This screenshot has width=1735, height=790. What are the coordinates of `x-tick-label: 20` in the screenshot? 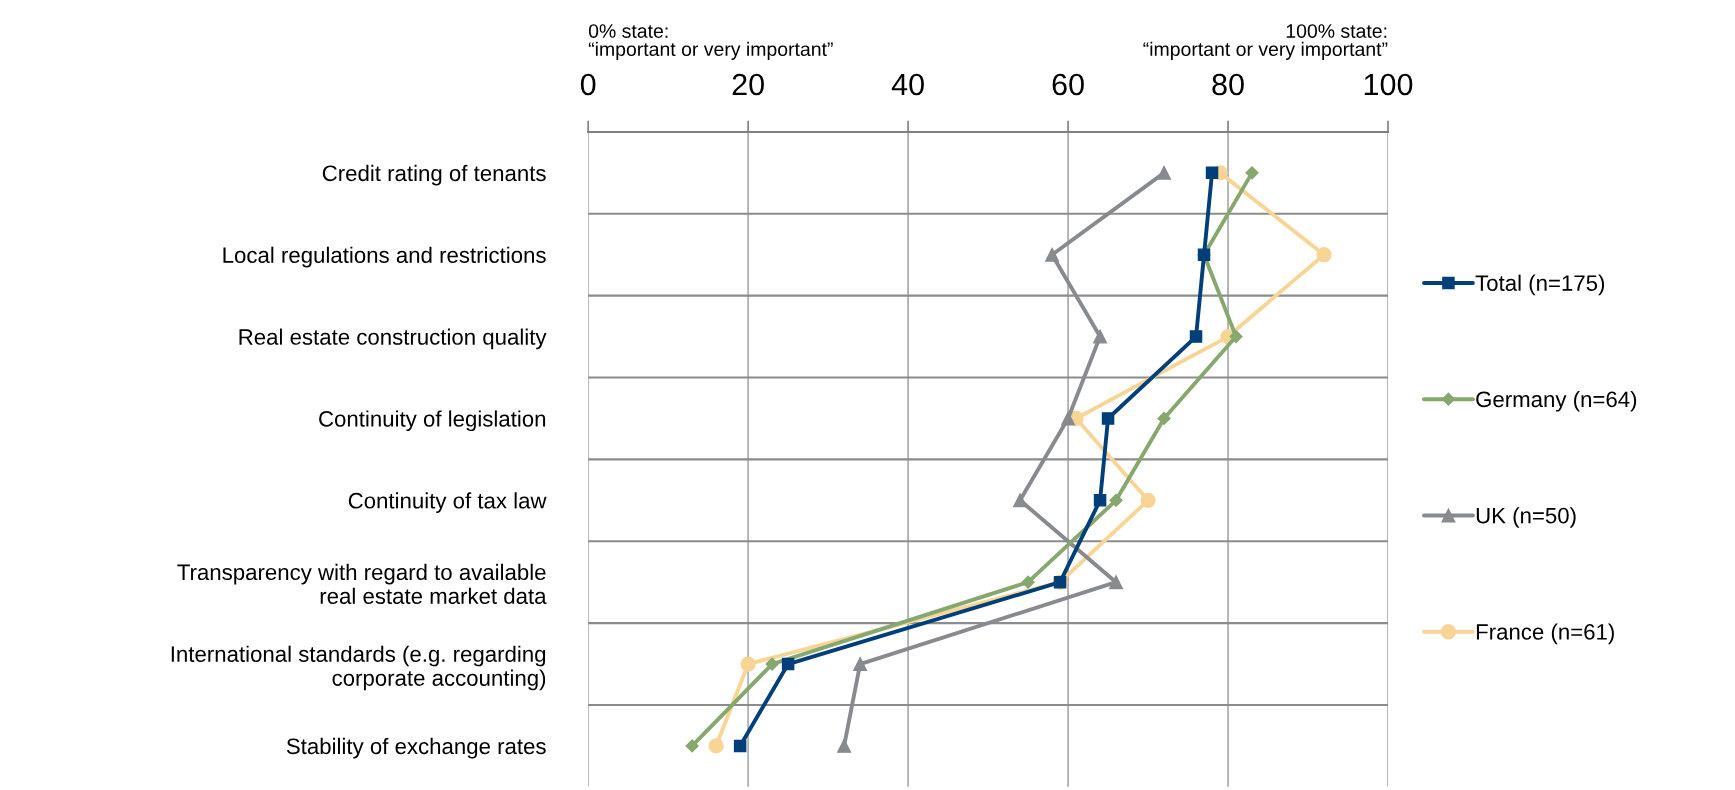 It's located at (748, 84).